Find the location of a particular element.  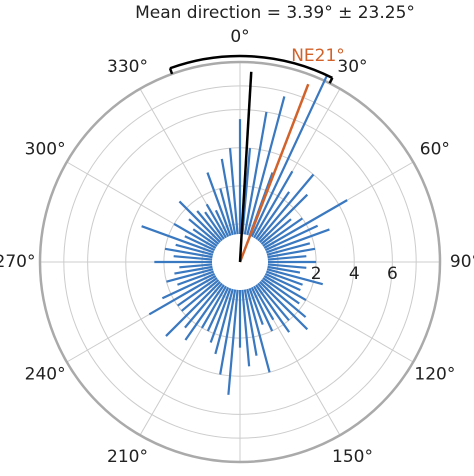

theta-tick-label: 120° is located at coordinates (434, 375).